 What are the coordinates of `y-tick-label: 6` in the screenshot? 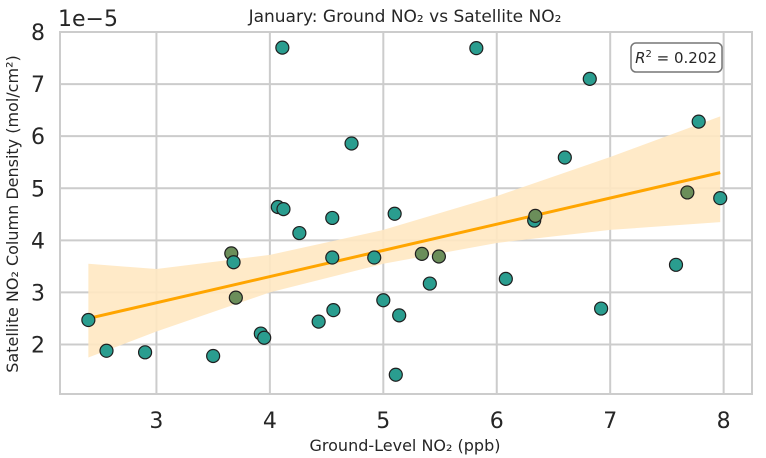 It's located at (38, 137).